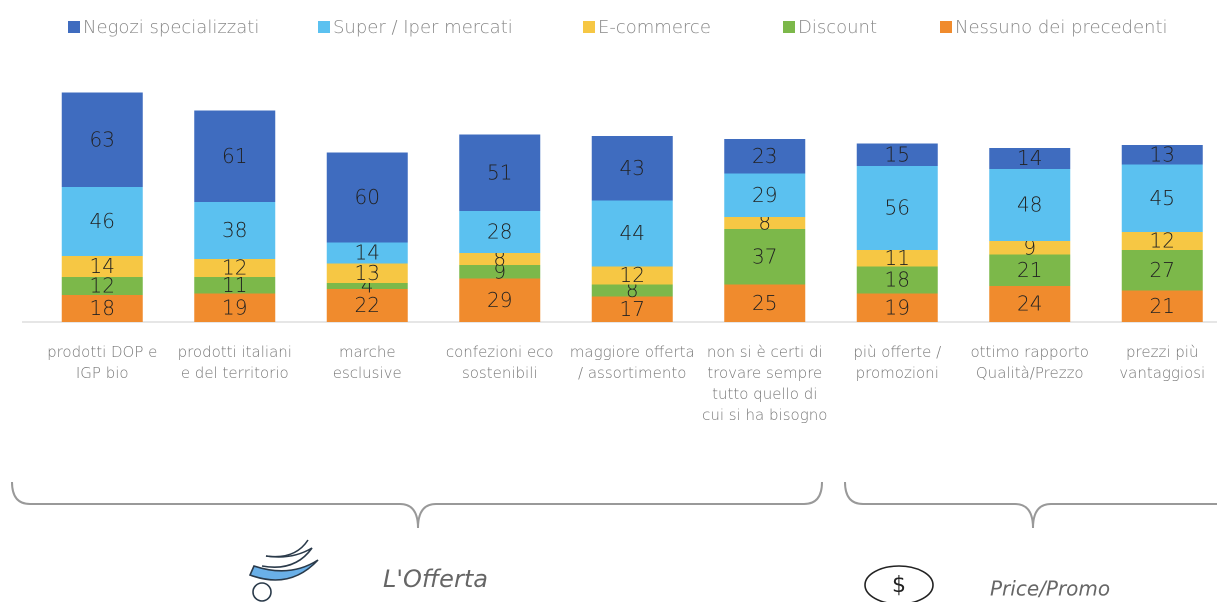 The height and width of the screenshot is (602, 1217). I want to click on data-label: 51, so click(499, 172).